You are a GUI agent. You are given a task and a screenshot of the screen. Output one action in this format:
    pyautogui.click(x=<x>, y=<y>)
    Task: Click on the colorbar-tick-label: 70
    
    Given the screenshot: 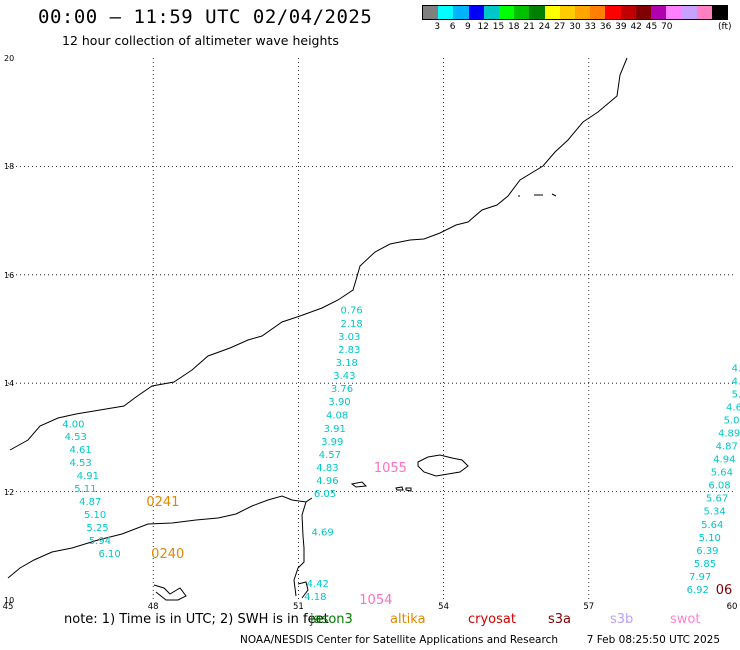 What is the action you would take?
    pyautogui.click(x=667, y=27)
    